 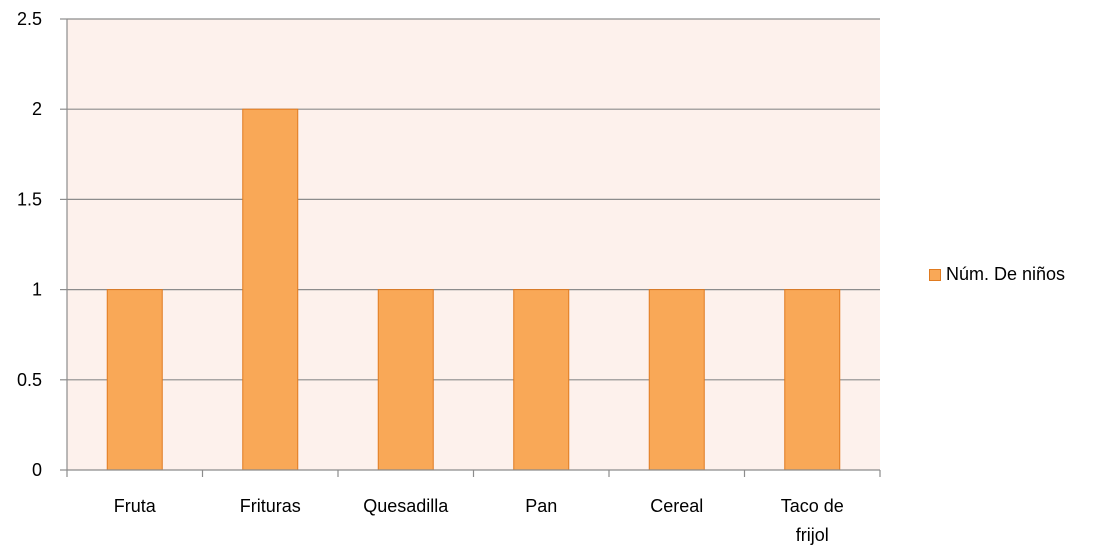 I want to click on y-tick-label: 0, so click(x=37, y=470).